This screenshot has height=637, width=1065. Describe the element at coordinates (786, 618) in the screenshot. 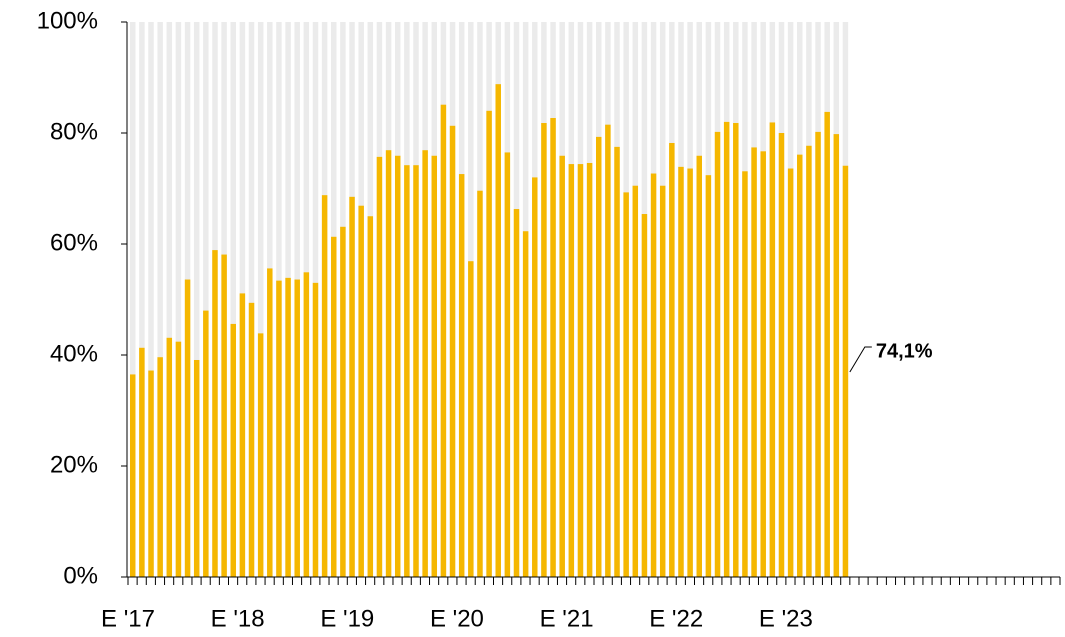

I see `x-tick-label: E '23` at that location.